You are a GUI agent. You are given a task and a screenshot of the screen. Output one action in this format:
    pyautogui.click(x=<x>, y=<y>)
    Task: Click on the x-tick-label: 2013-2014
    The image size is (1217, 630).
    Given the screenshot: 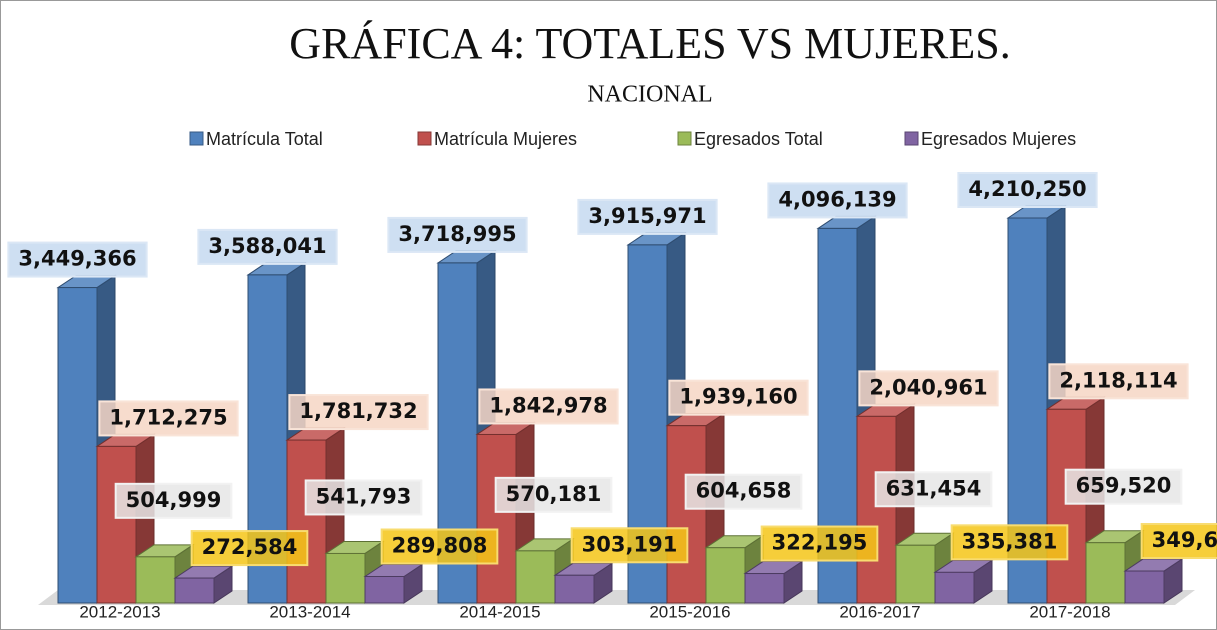 What is the action you would take?
    pyautogui.click(x=309, y=611)
    